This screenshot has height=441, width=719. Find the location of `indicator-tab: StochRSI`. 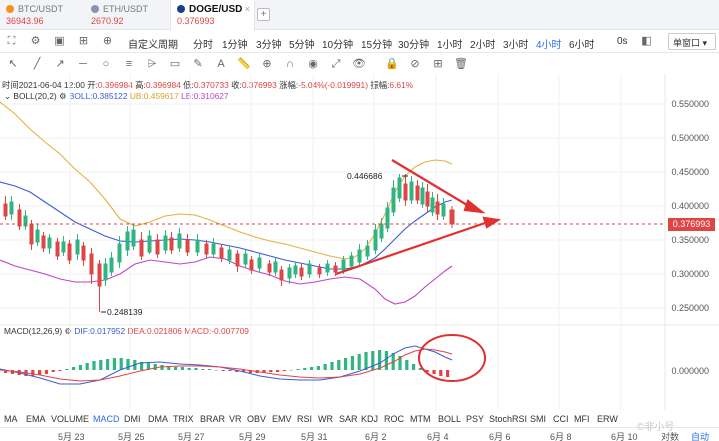

indicator-tab: StochRSI is located at coordinates (508, 419).